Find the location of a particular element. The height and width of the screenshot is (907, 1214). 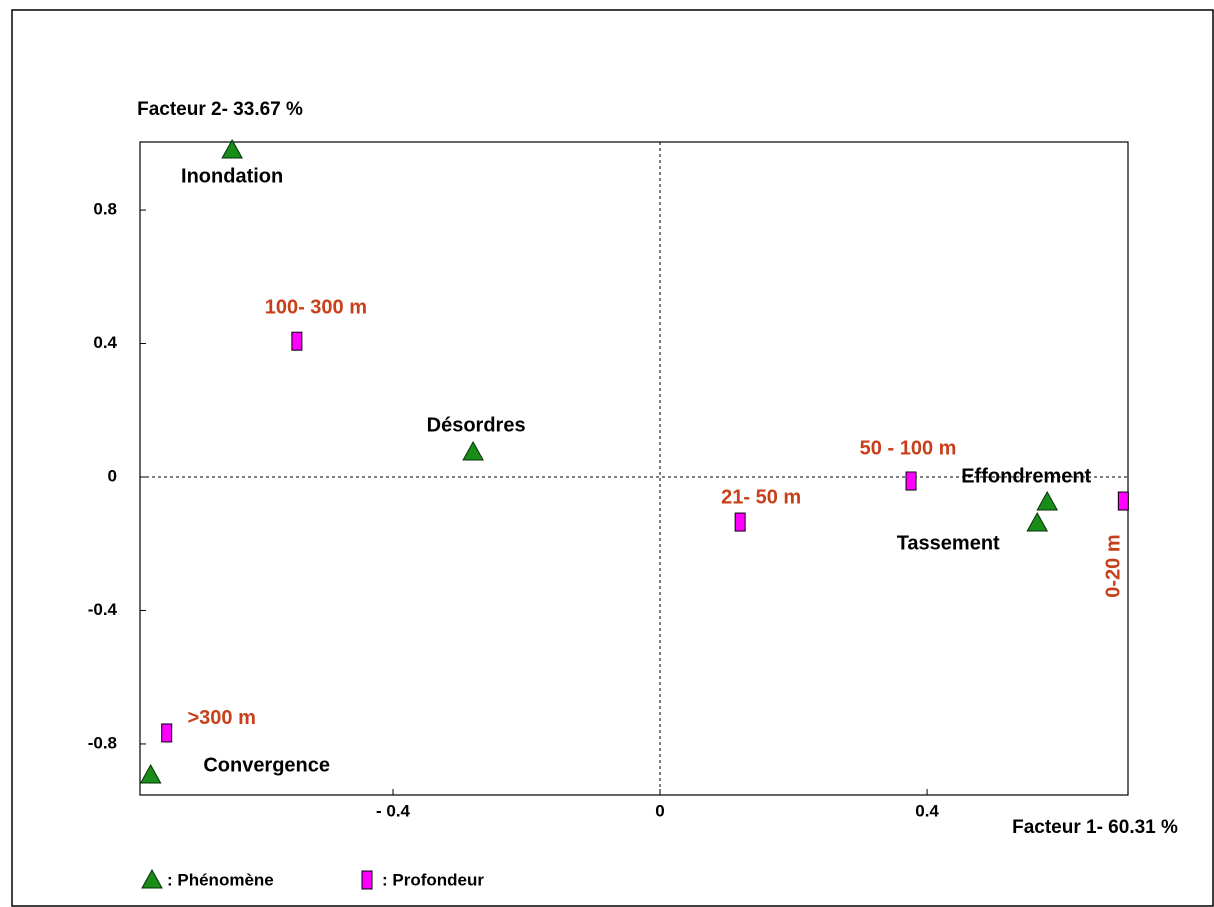

point-label: Convergence is located at coordinates (266, 765).